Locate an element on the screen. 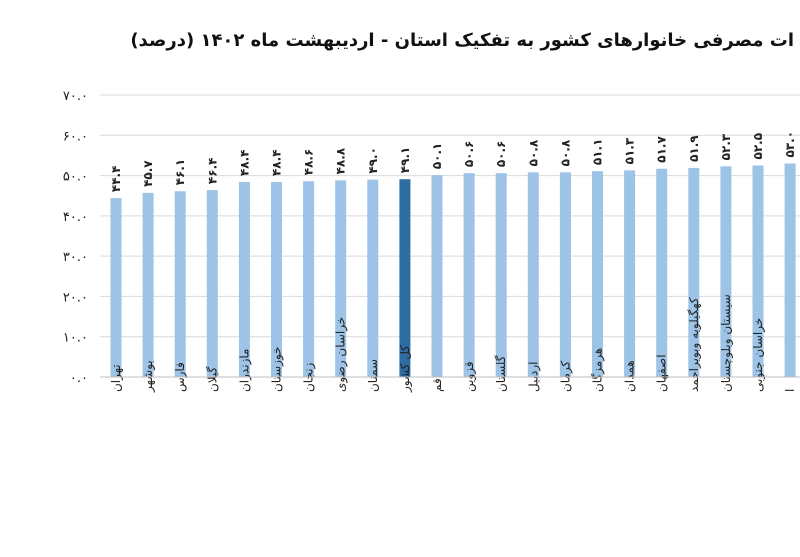 The image size is (800, 557). category-label: کرمان is located at coordinates (565, 376).